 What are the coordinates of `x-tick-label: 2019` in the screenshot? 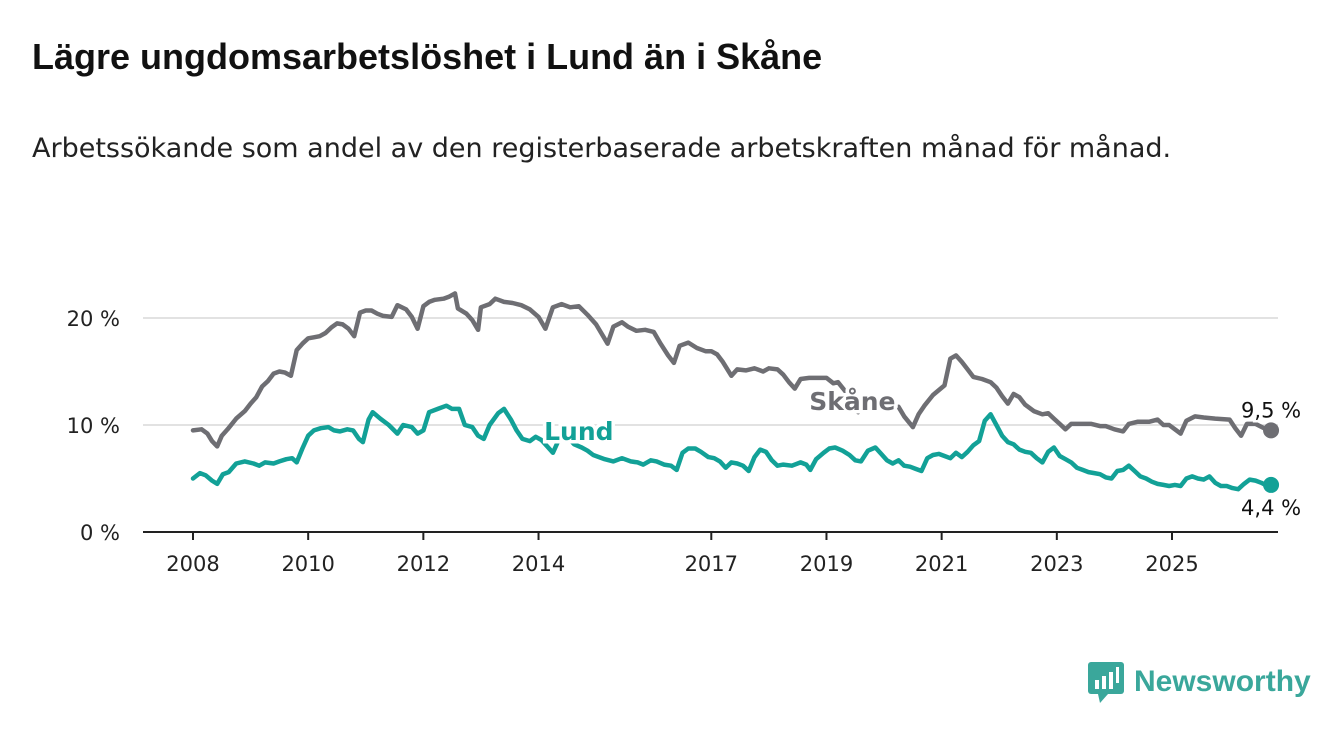 It's located at (826, 564).